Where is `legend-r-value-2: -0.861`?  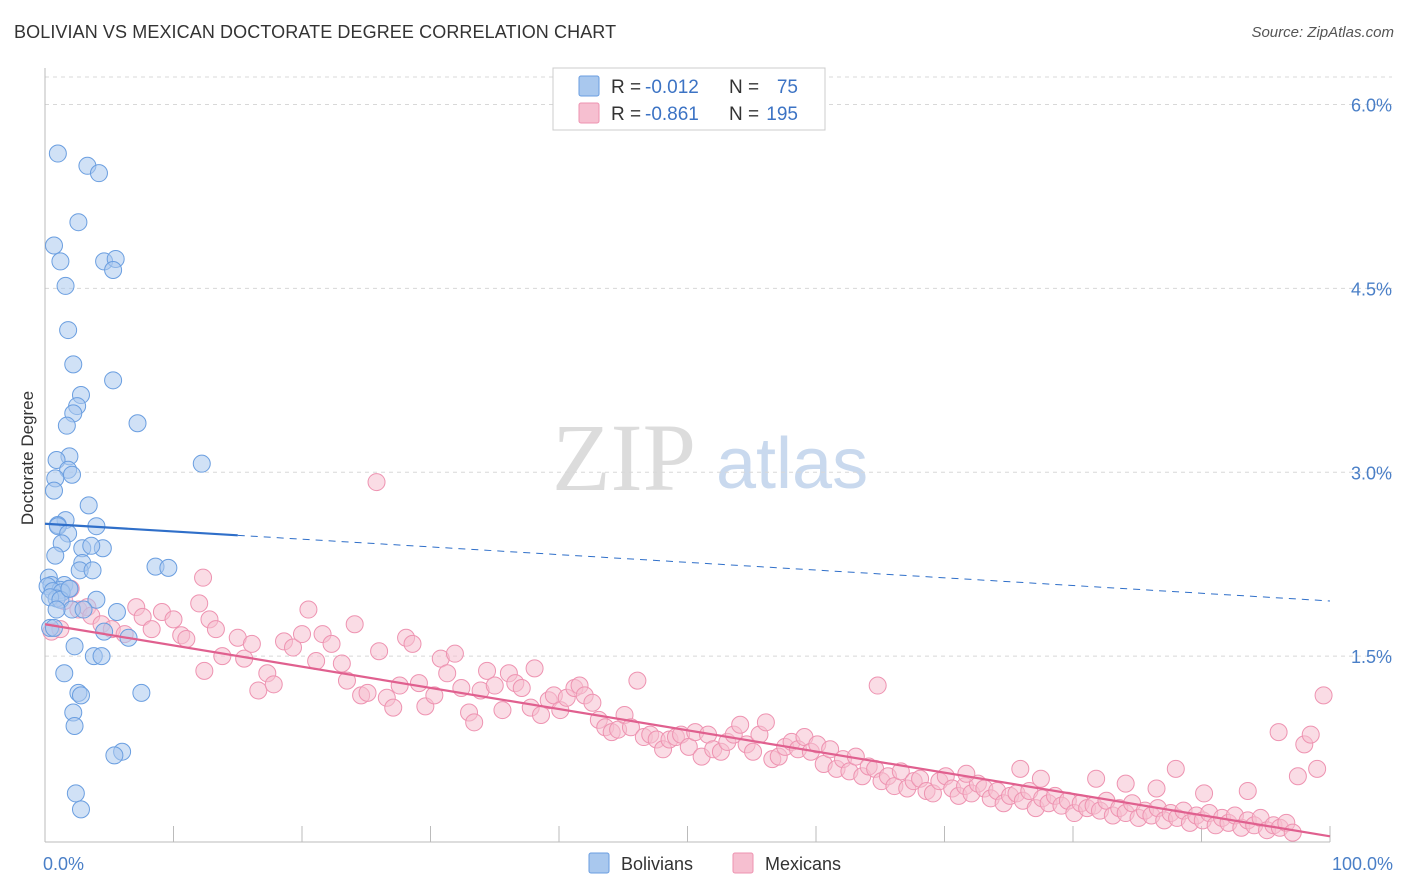
legend-r-value-2: -0.861 is located at coordinates (672, 114).